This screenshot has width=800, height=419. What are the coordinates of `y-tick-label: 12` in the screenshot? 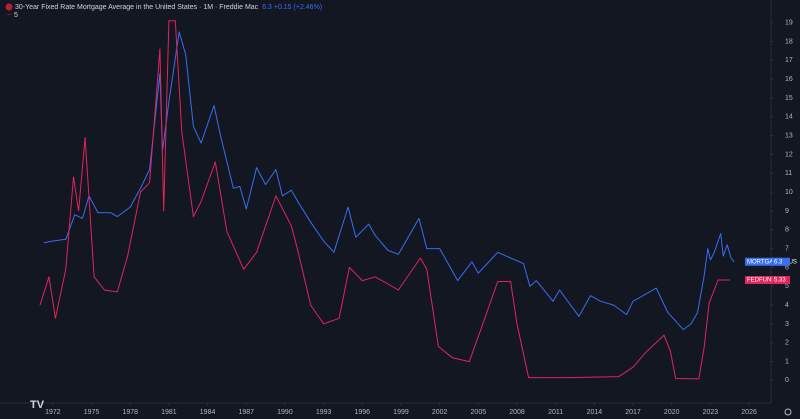 It's located at (789, 154).